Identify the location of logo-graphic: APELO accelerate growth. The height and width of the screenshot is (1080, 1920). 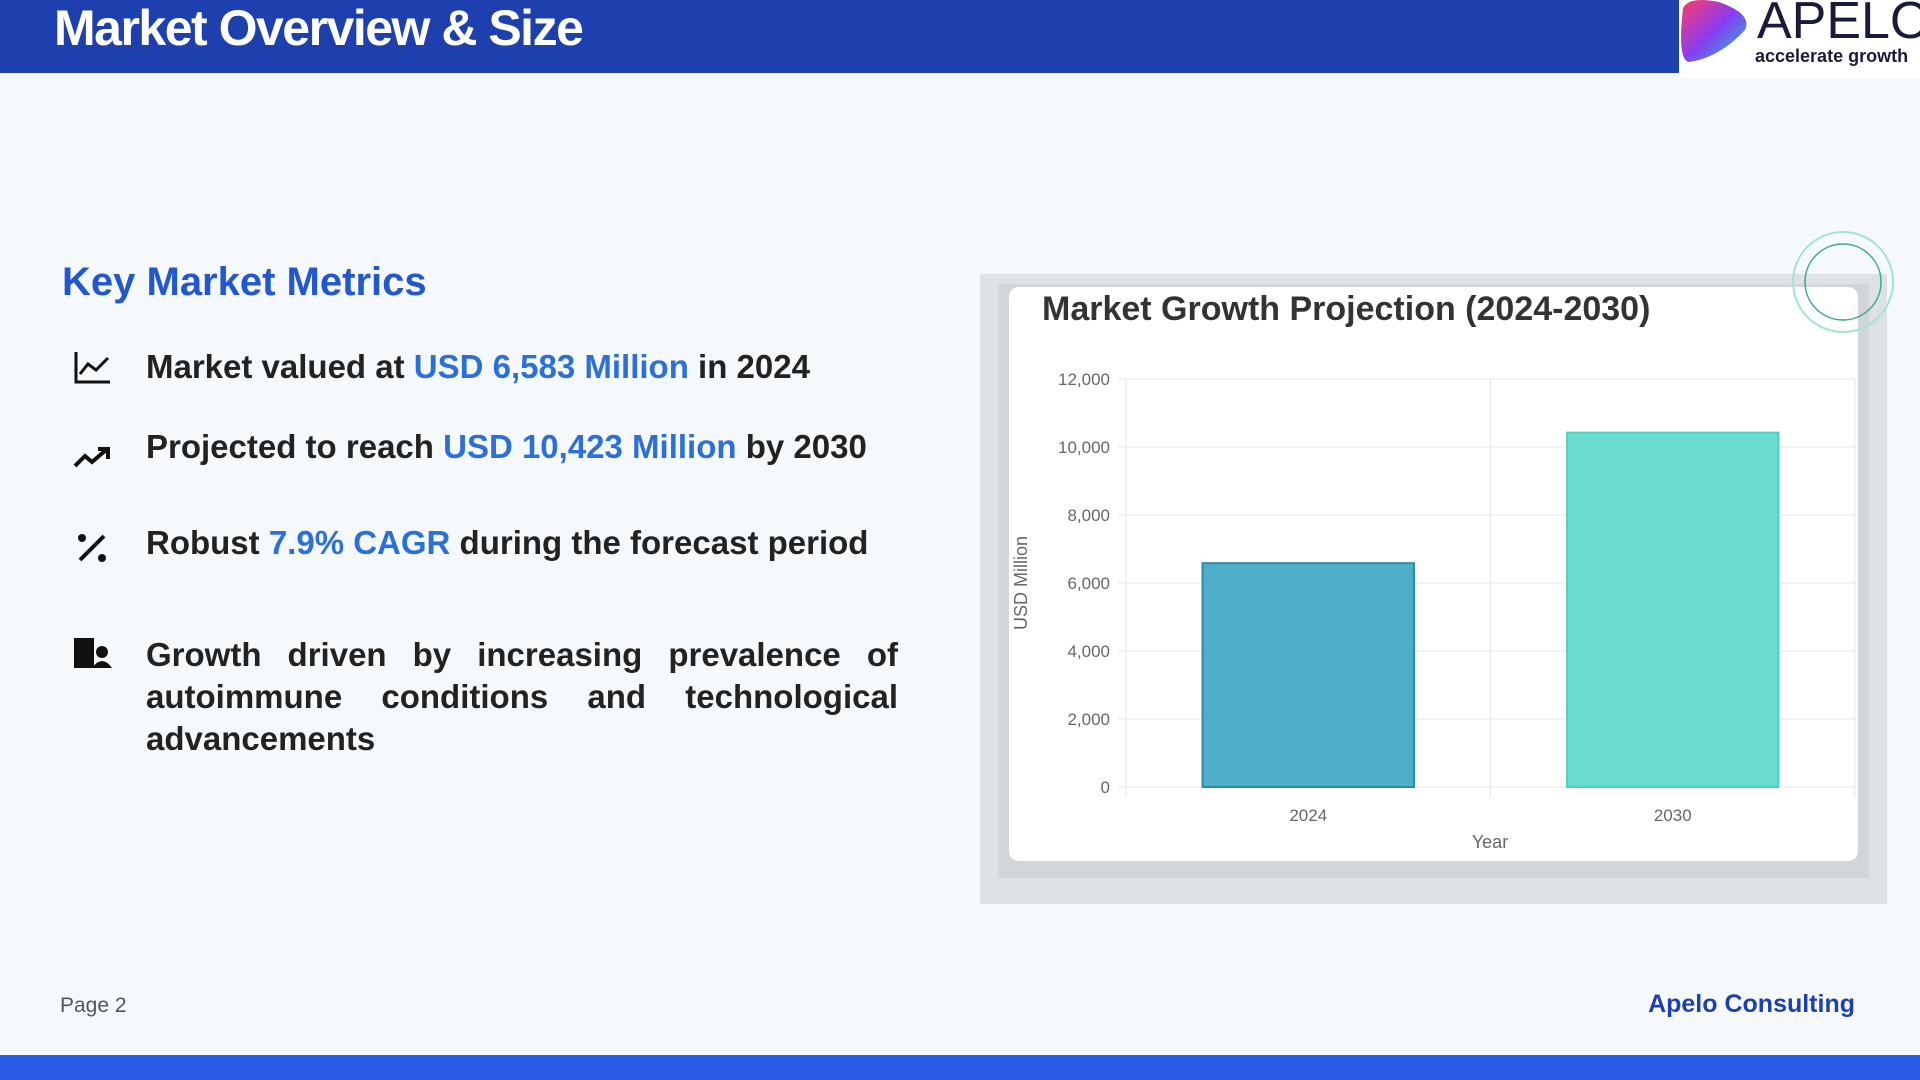
(1800, 33).